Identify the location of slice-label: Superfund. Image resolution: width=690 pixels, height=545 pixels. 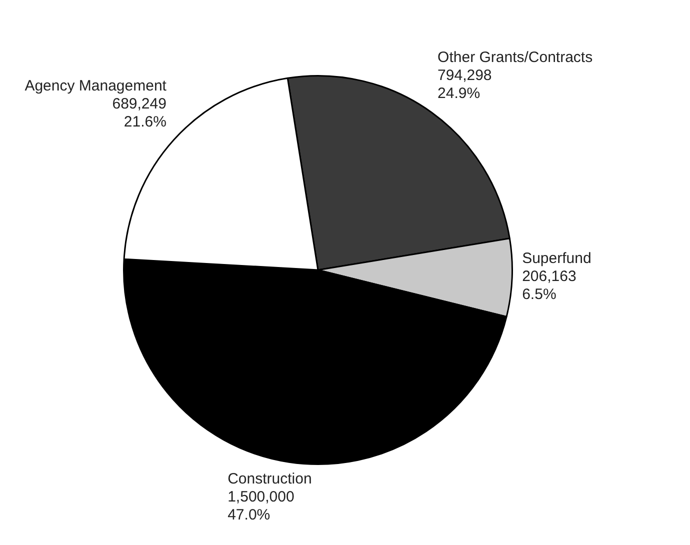
(557, 258).